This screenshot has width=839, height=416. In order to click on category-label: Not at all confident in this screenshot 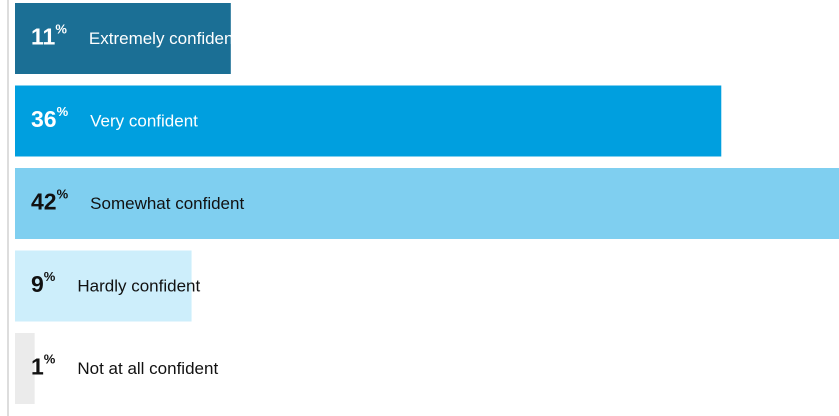, I will do `click(147, 368)`.